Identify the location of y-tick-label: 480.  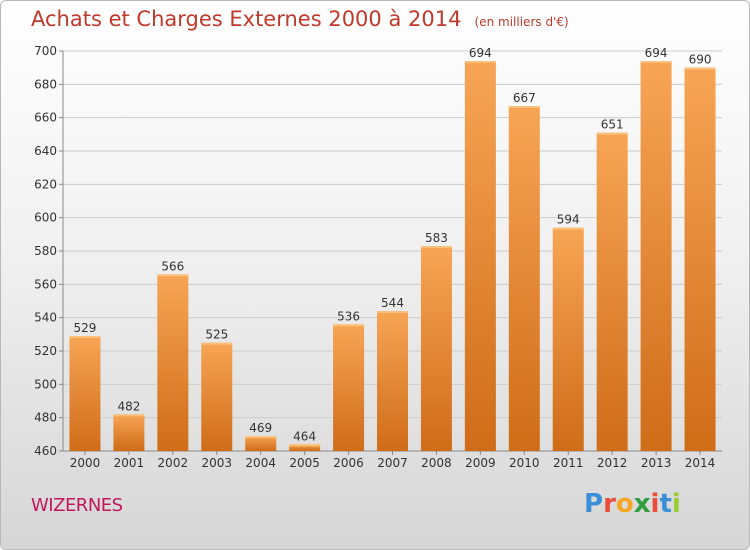
(45, 418).